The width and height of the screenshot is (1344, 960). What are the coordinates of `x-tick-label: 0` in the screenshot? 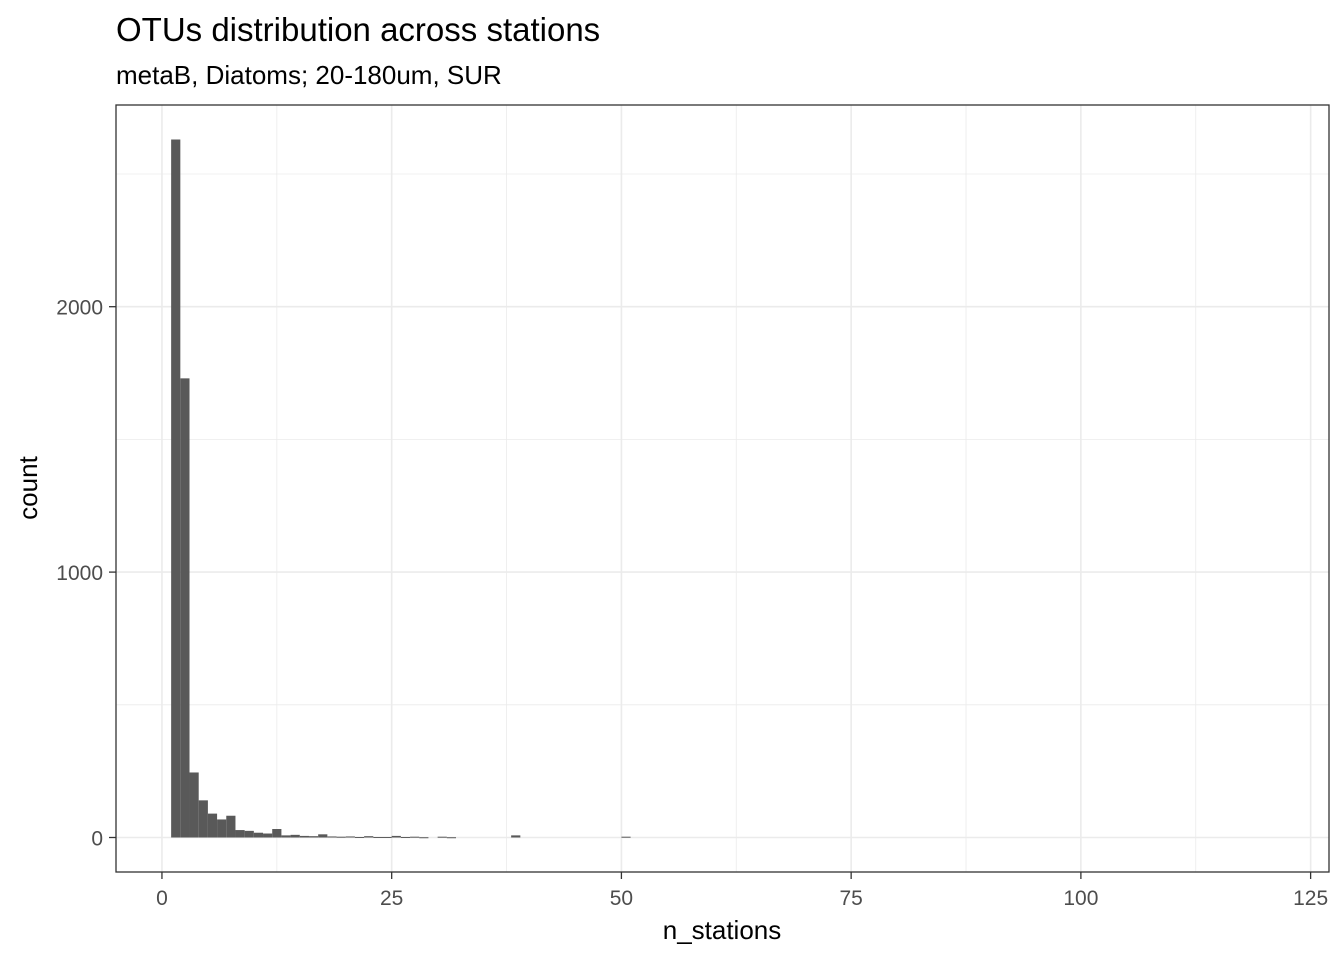 It's located at (162, 898).